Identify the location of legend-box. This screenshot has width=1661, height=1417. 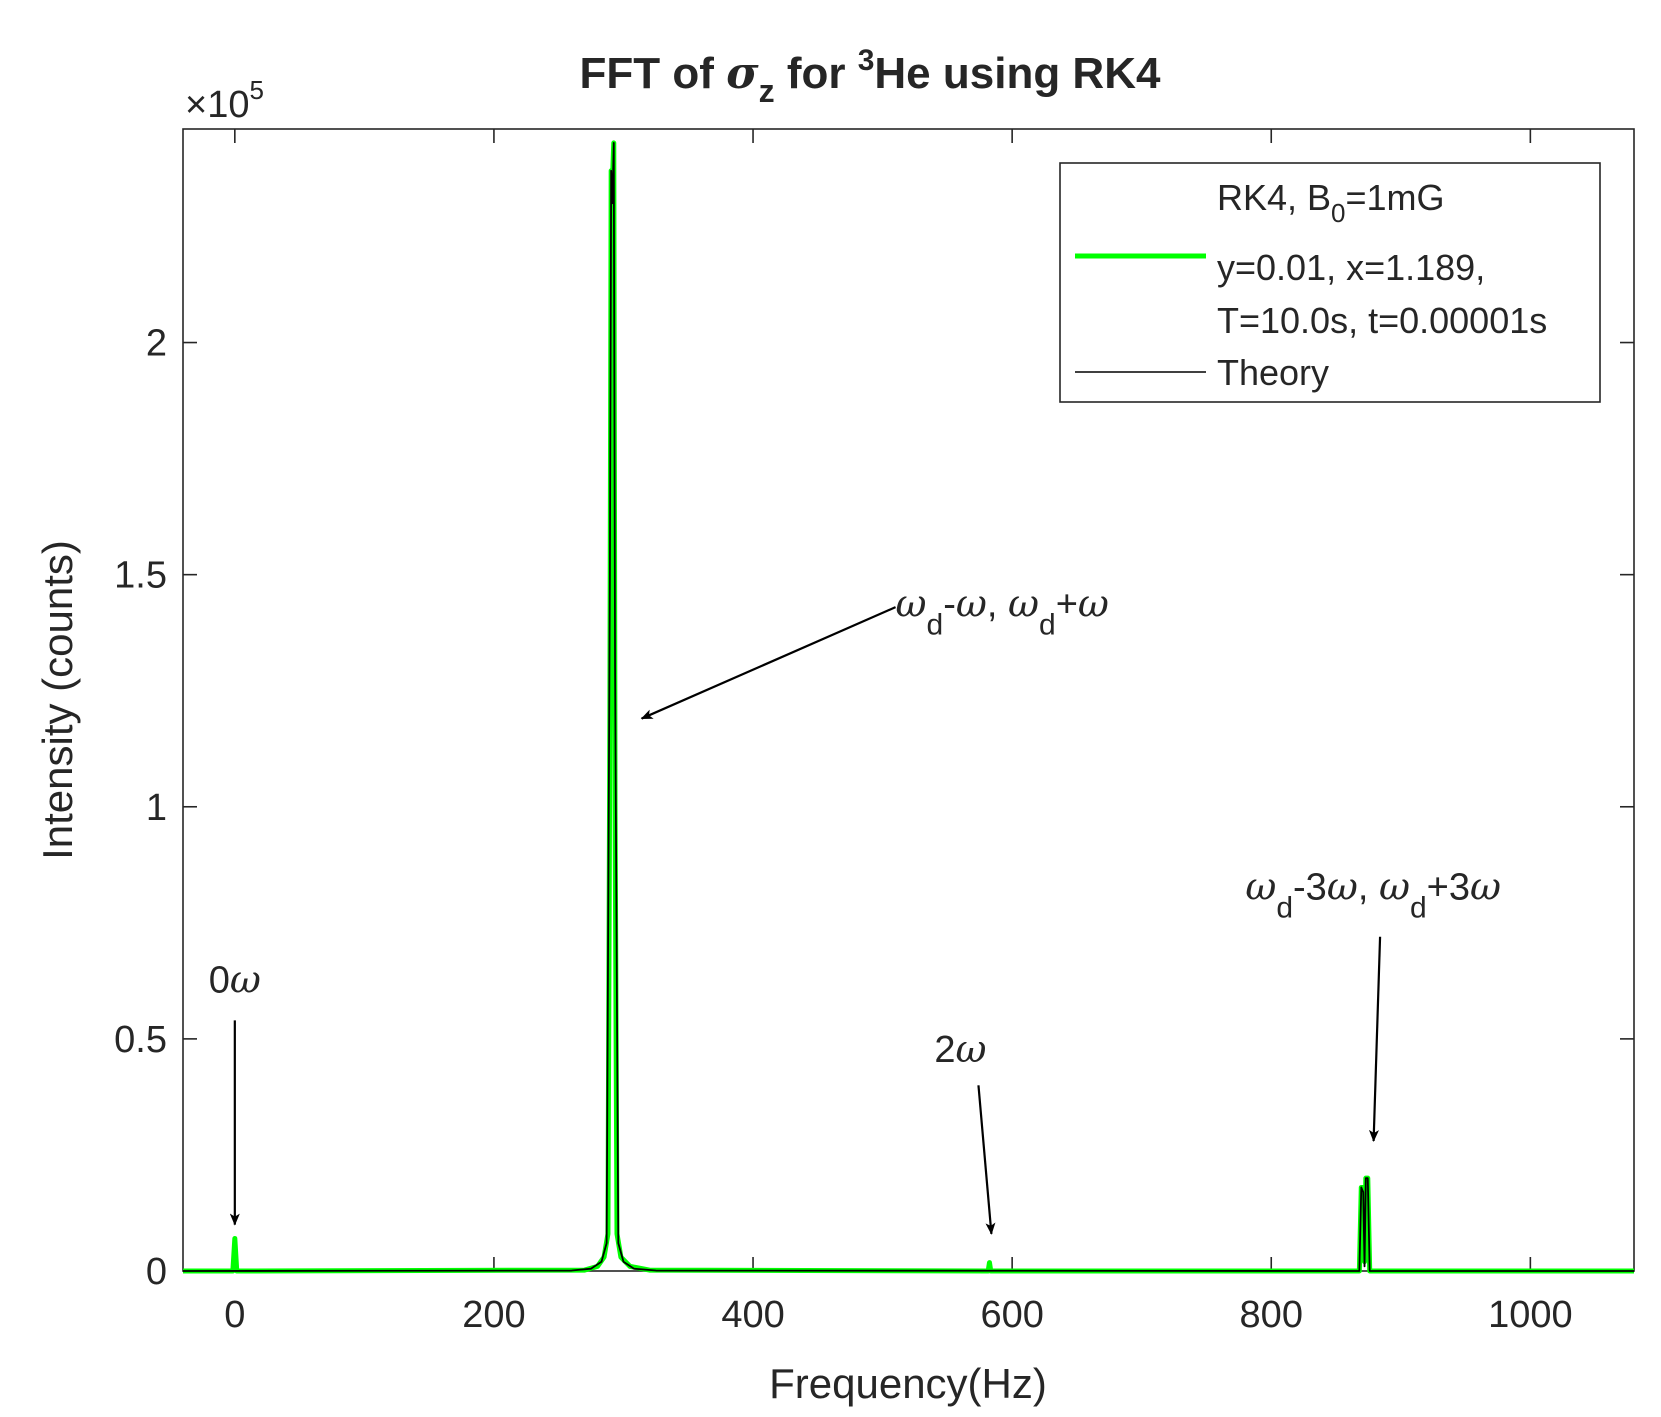
(1330, 282).